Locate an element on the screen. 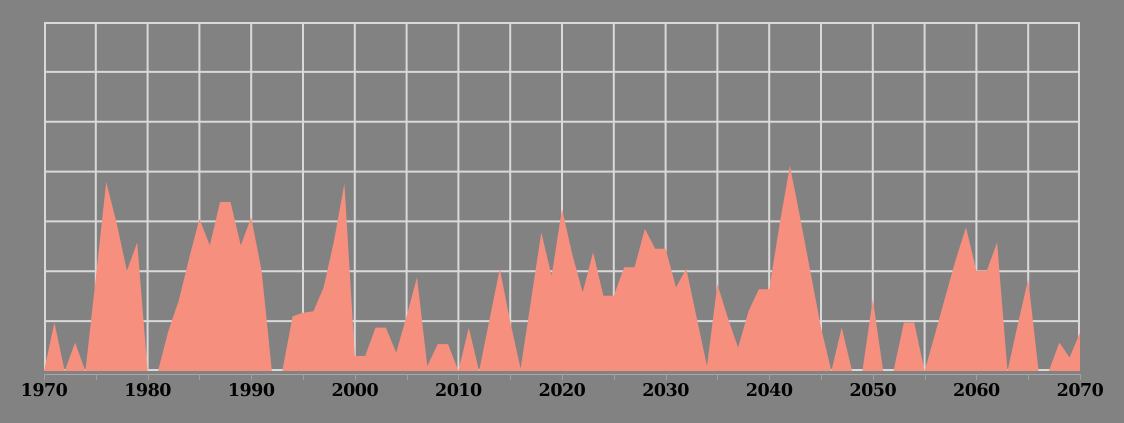 The width and height of the screenshot is (1124, 423). x-axis-tick-label: 1970 is located at coordinates (44, 391).